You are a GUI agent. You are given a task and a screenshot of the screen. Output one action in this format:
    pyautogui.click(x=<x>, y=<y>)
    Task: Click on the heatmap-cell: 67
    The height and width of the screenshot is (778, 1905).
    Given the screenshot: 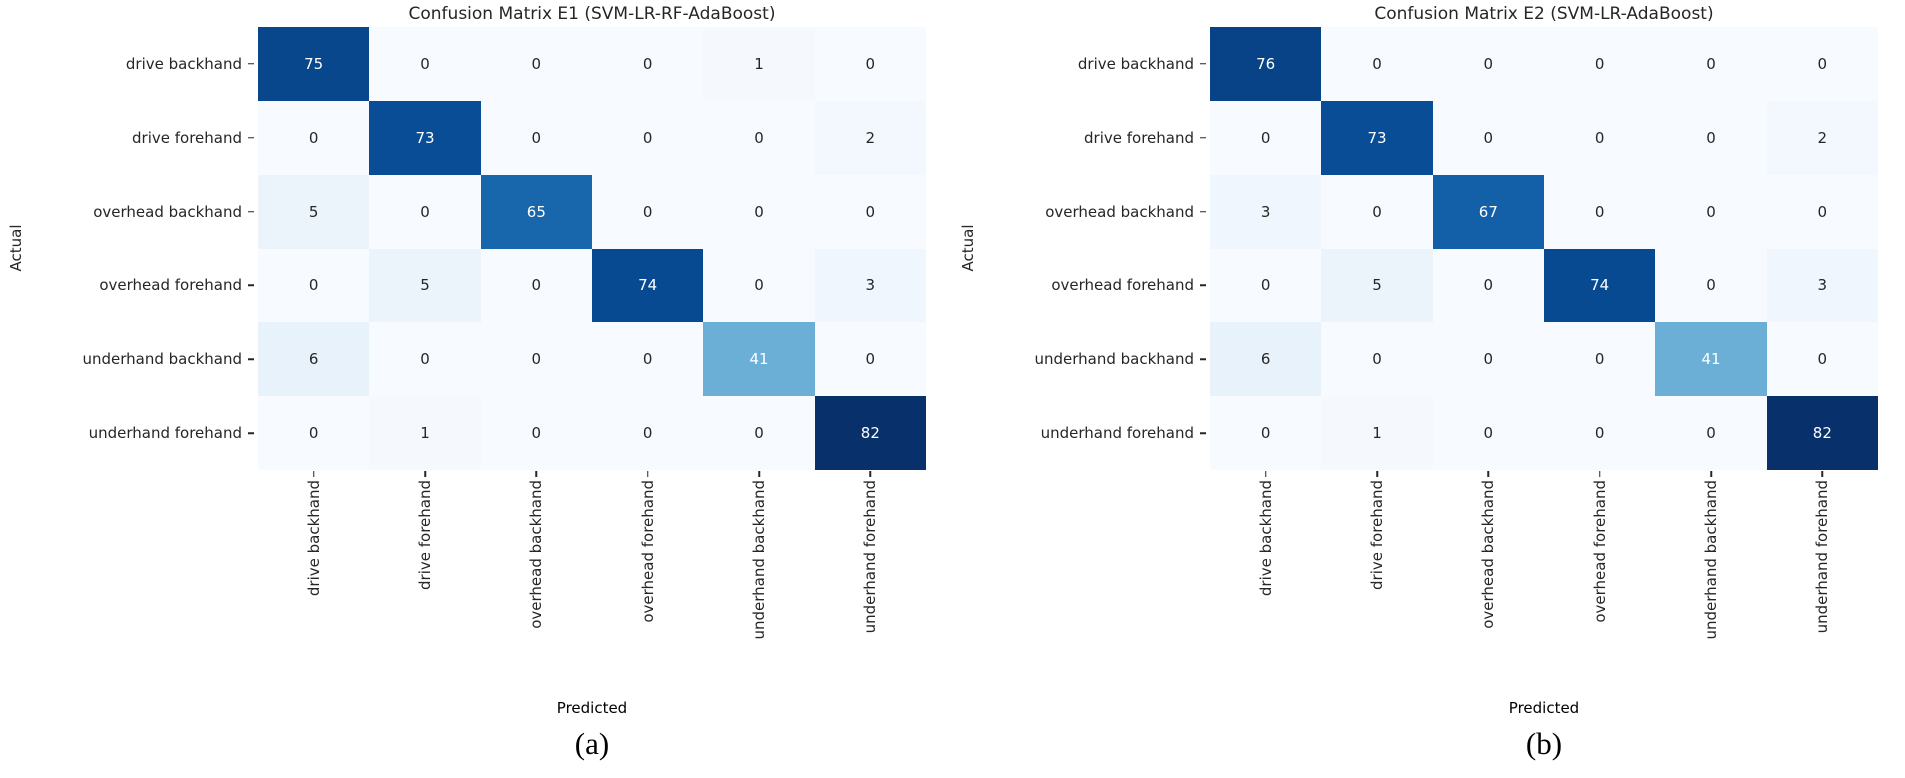 What is the action you would take?
    pyautogui.click(x=1488, y=211)
    